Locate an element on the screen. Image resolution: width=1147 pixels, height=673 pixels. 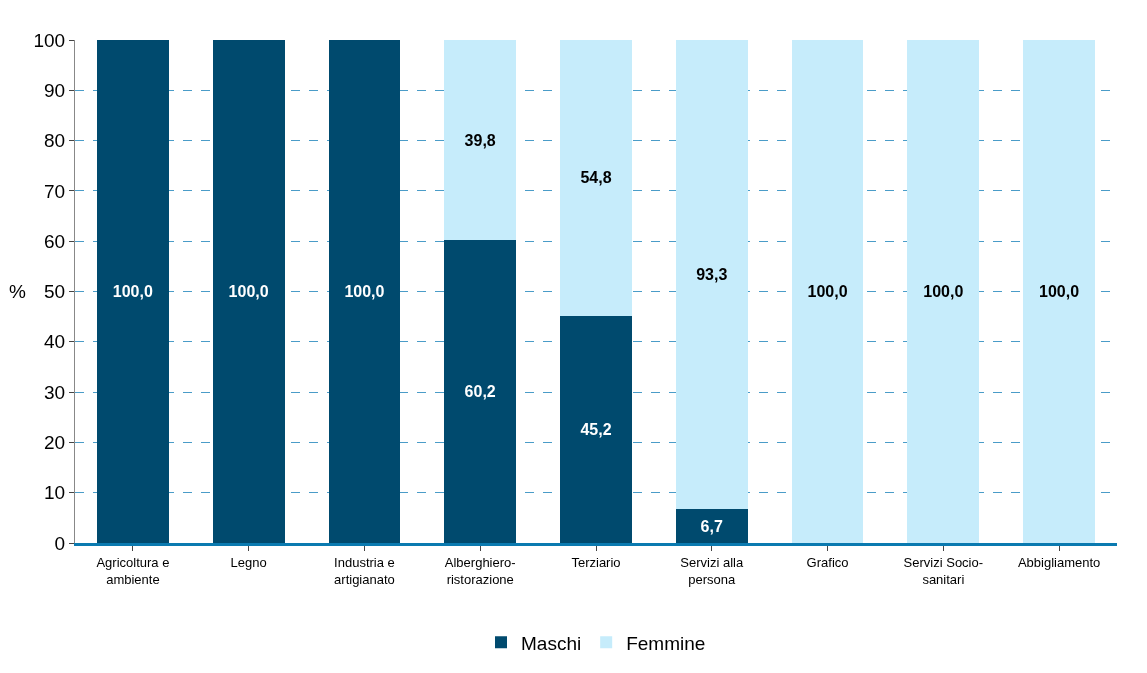
x-tick-label: Terziario is located at coordinates (596, 562).